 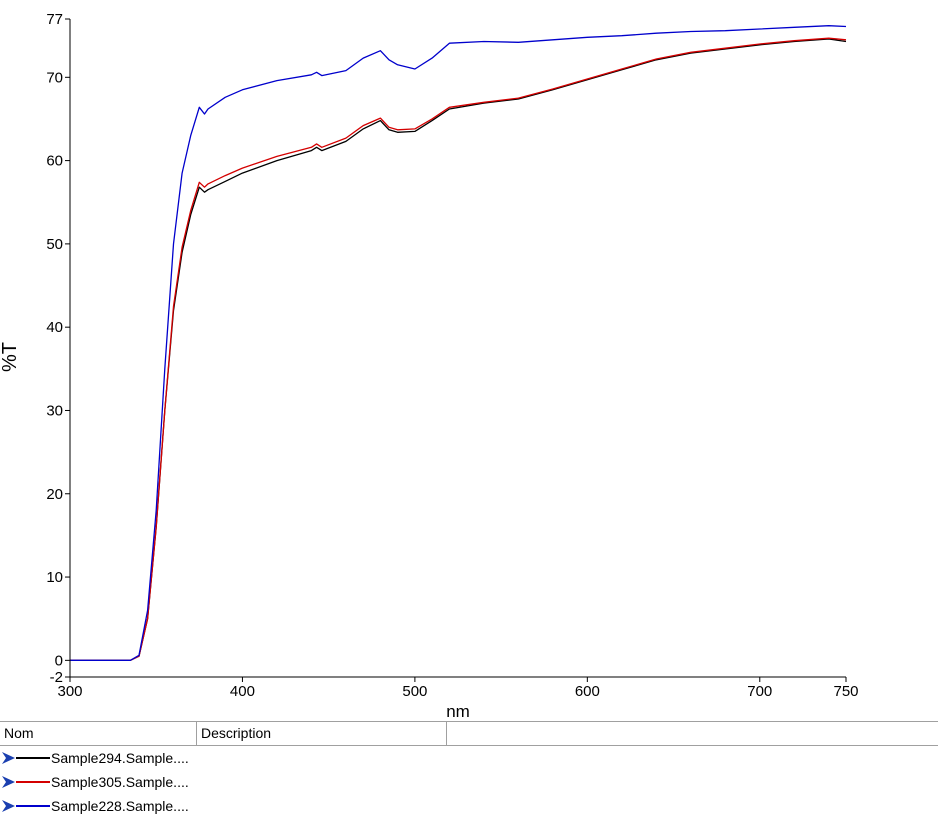 I want to click on y-tick-label: 30, so click(x=54, y=410).